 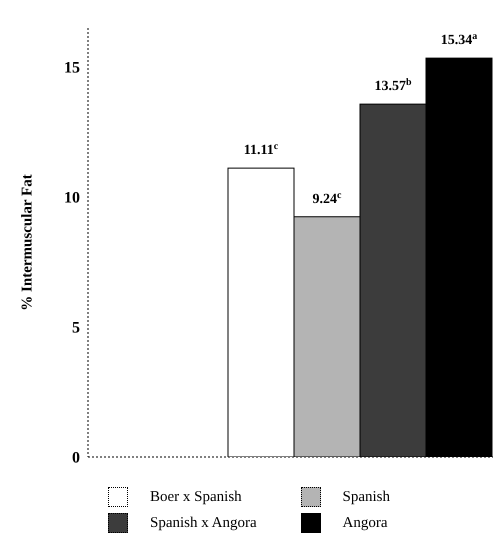 I want to click on y-tick-label: 5, so click(x=76, y=328).